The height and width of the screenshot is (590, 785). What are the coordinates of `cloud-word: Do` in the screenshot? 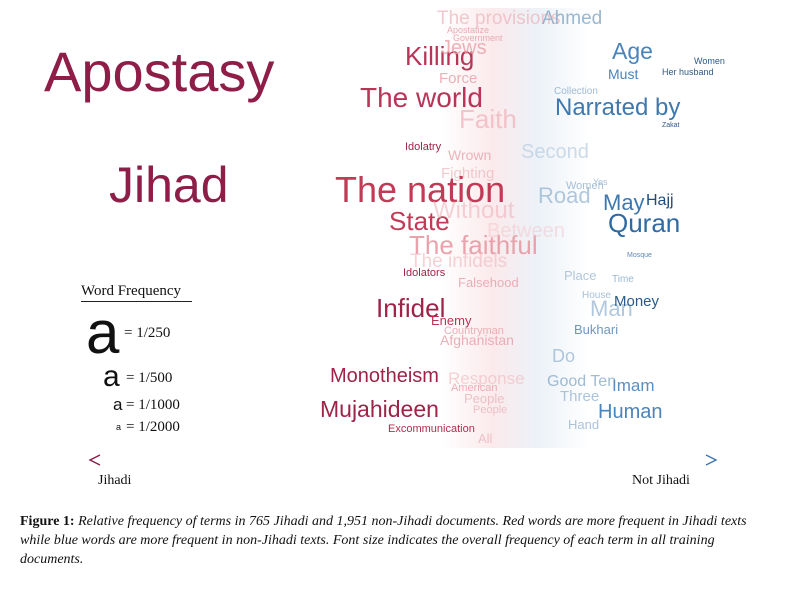 It's located at (564, 356).